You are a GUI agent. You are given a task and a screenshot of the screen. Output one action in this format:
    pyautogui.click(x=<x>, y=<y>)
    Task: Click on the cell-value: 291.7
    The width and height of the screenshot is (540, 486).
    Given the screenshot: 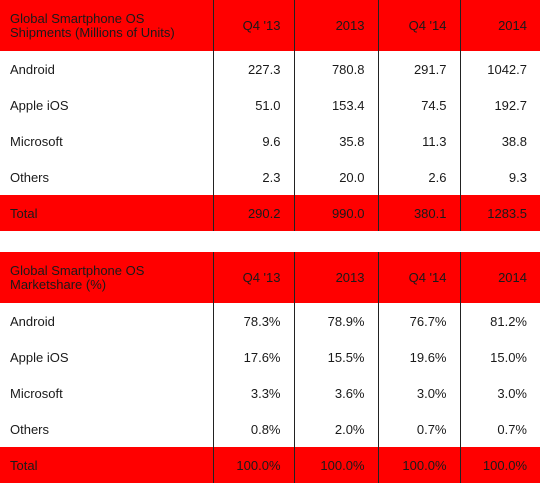 What is the action you would take?
    pyautogui.click(x=419, y=69)
    